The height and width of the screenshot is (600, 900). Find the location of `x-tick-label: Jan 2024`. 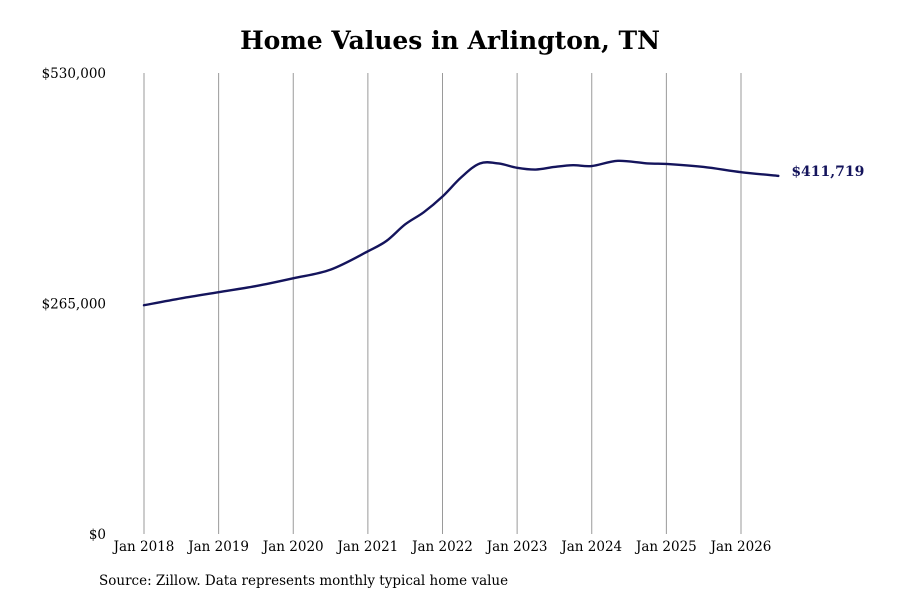

x-tick-label: Jan 2024 is located at coordinates (590, 547).